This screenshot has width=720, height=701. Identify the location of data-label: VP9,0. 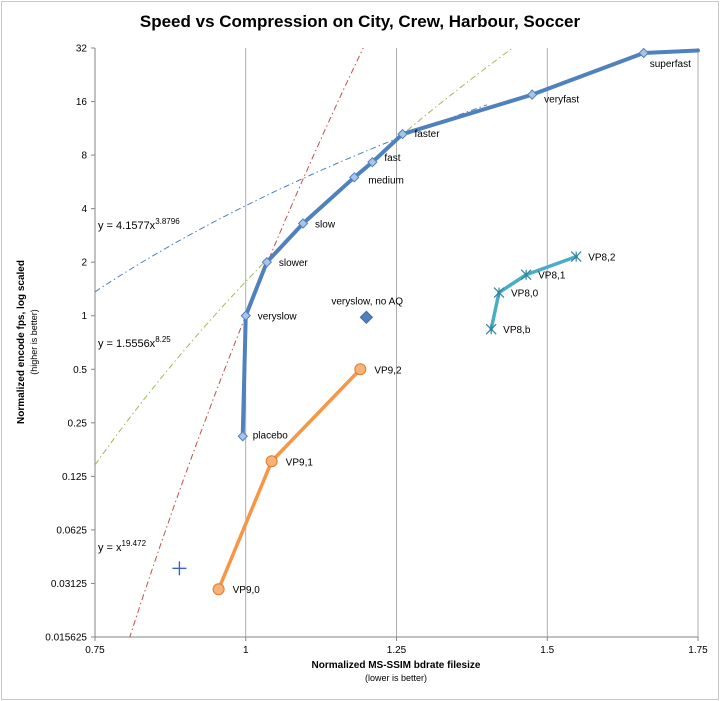
(247, 590).